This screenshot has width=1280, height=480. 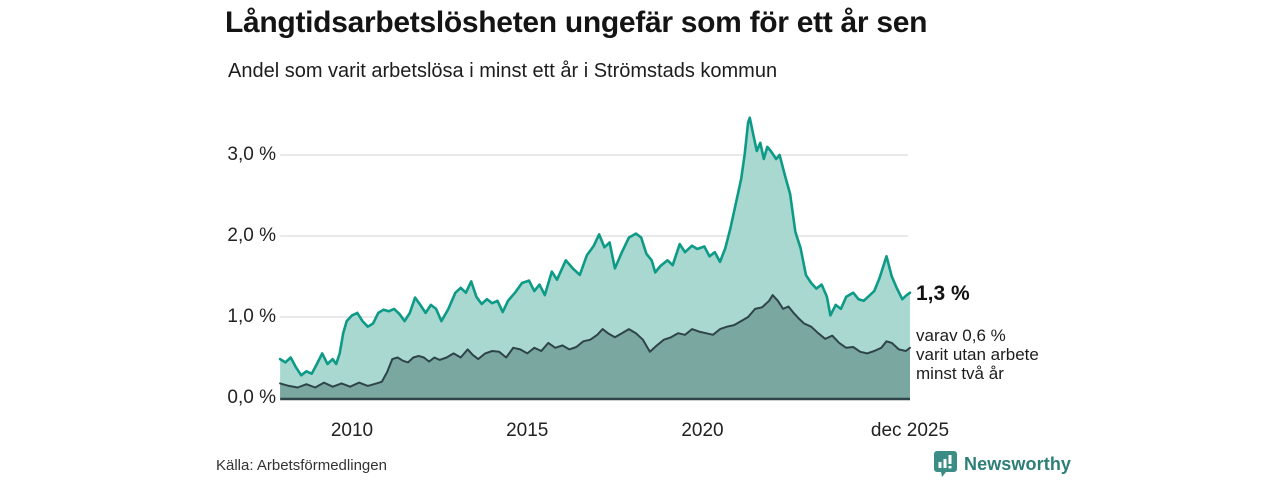 What do you see at coordinates (1018, 463) in the screenshot?
I see `brand-wordmark: Newsworthy` at bounding box center [1018, 463].